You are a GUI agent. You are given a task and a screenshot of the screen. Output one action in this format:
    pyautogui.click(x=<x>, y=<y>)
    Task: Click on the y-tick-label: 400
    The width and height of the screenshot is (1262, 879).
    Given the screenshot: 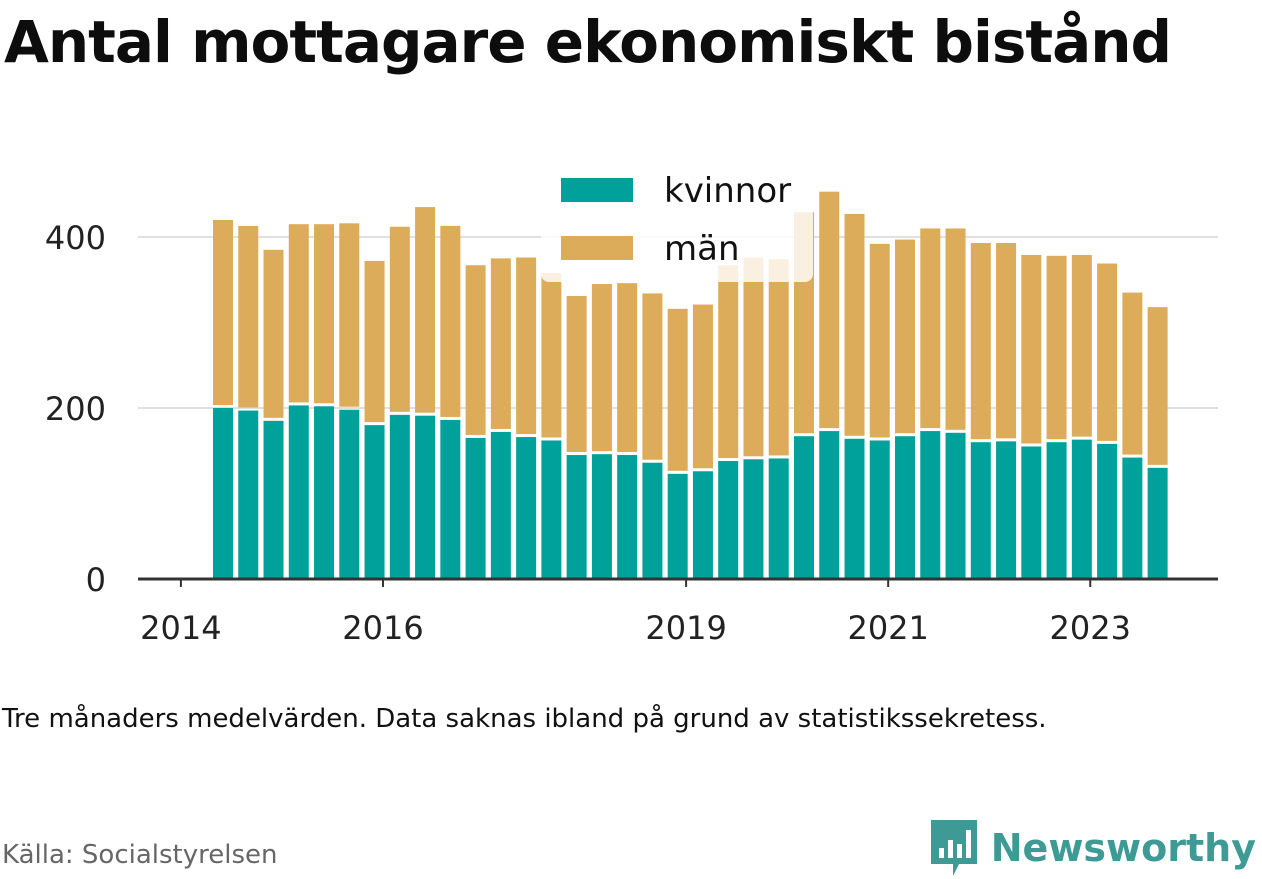 What is the action you would take?
    pyautogui.click(x=75, y=238)
    